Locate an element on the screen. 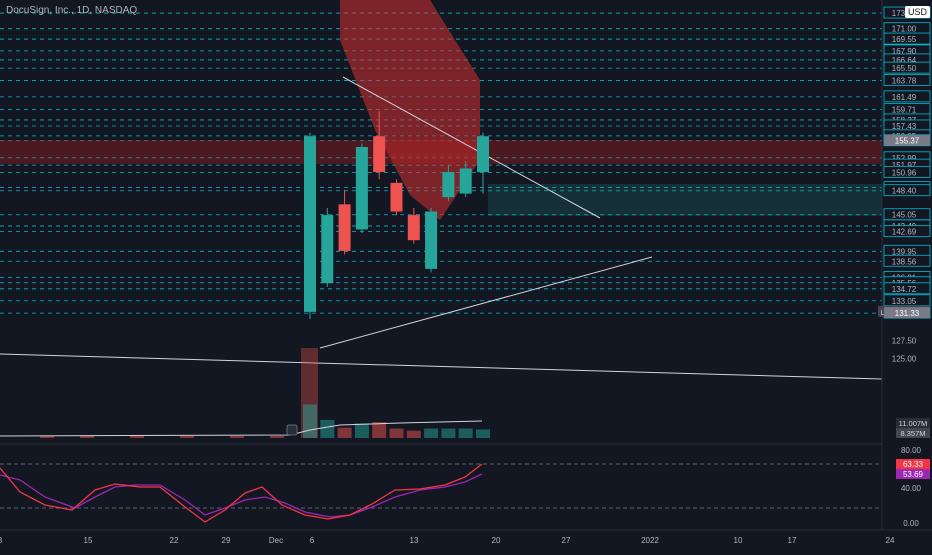 The image size is (932, 555). candles is located at coordinates (396, 215).